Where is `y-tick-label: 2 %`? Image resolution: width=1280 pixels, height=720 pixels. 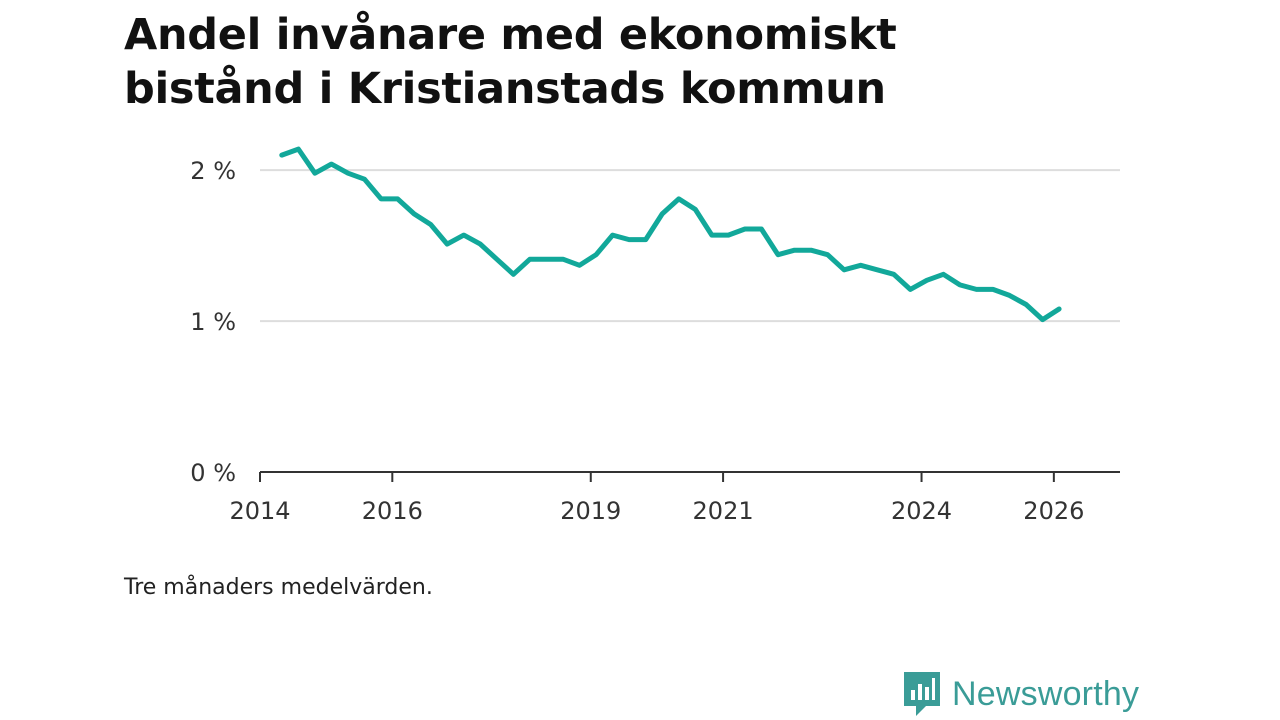 y-tick-label: 2 % is located at coordinates (213, 171).